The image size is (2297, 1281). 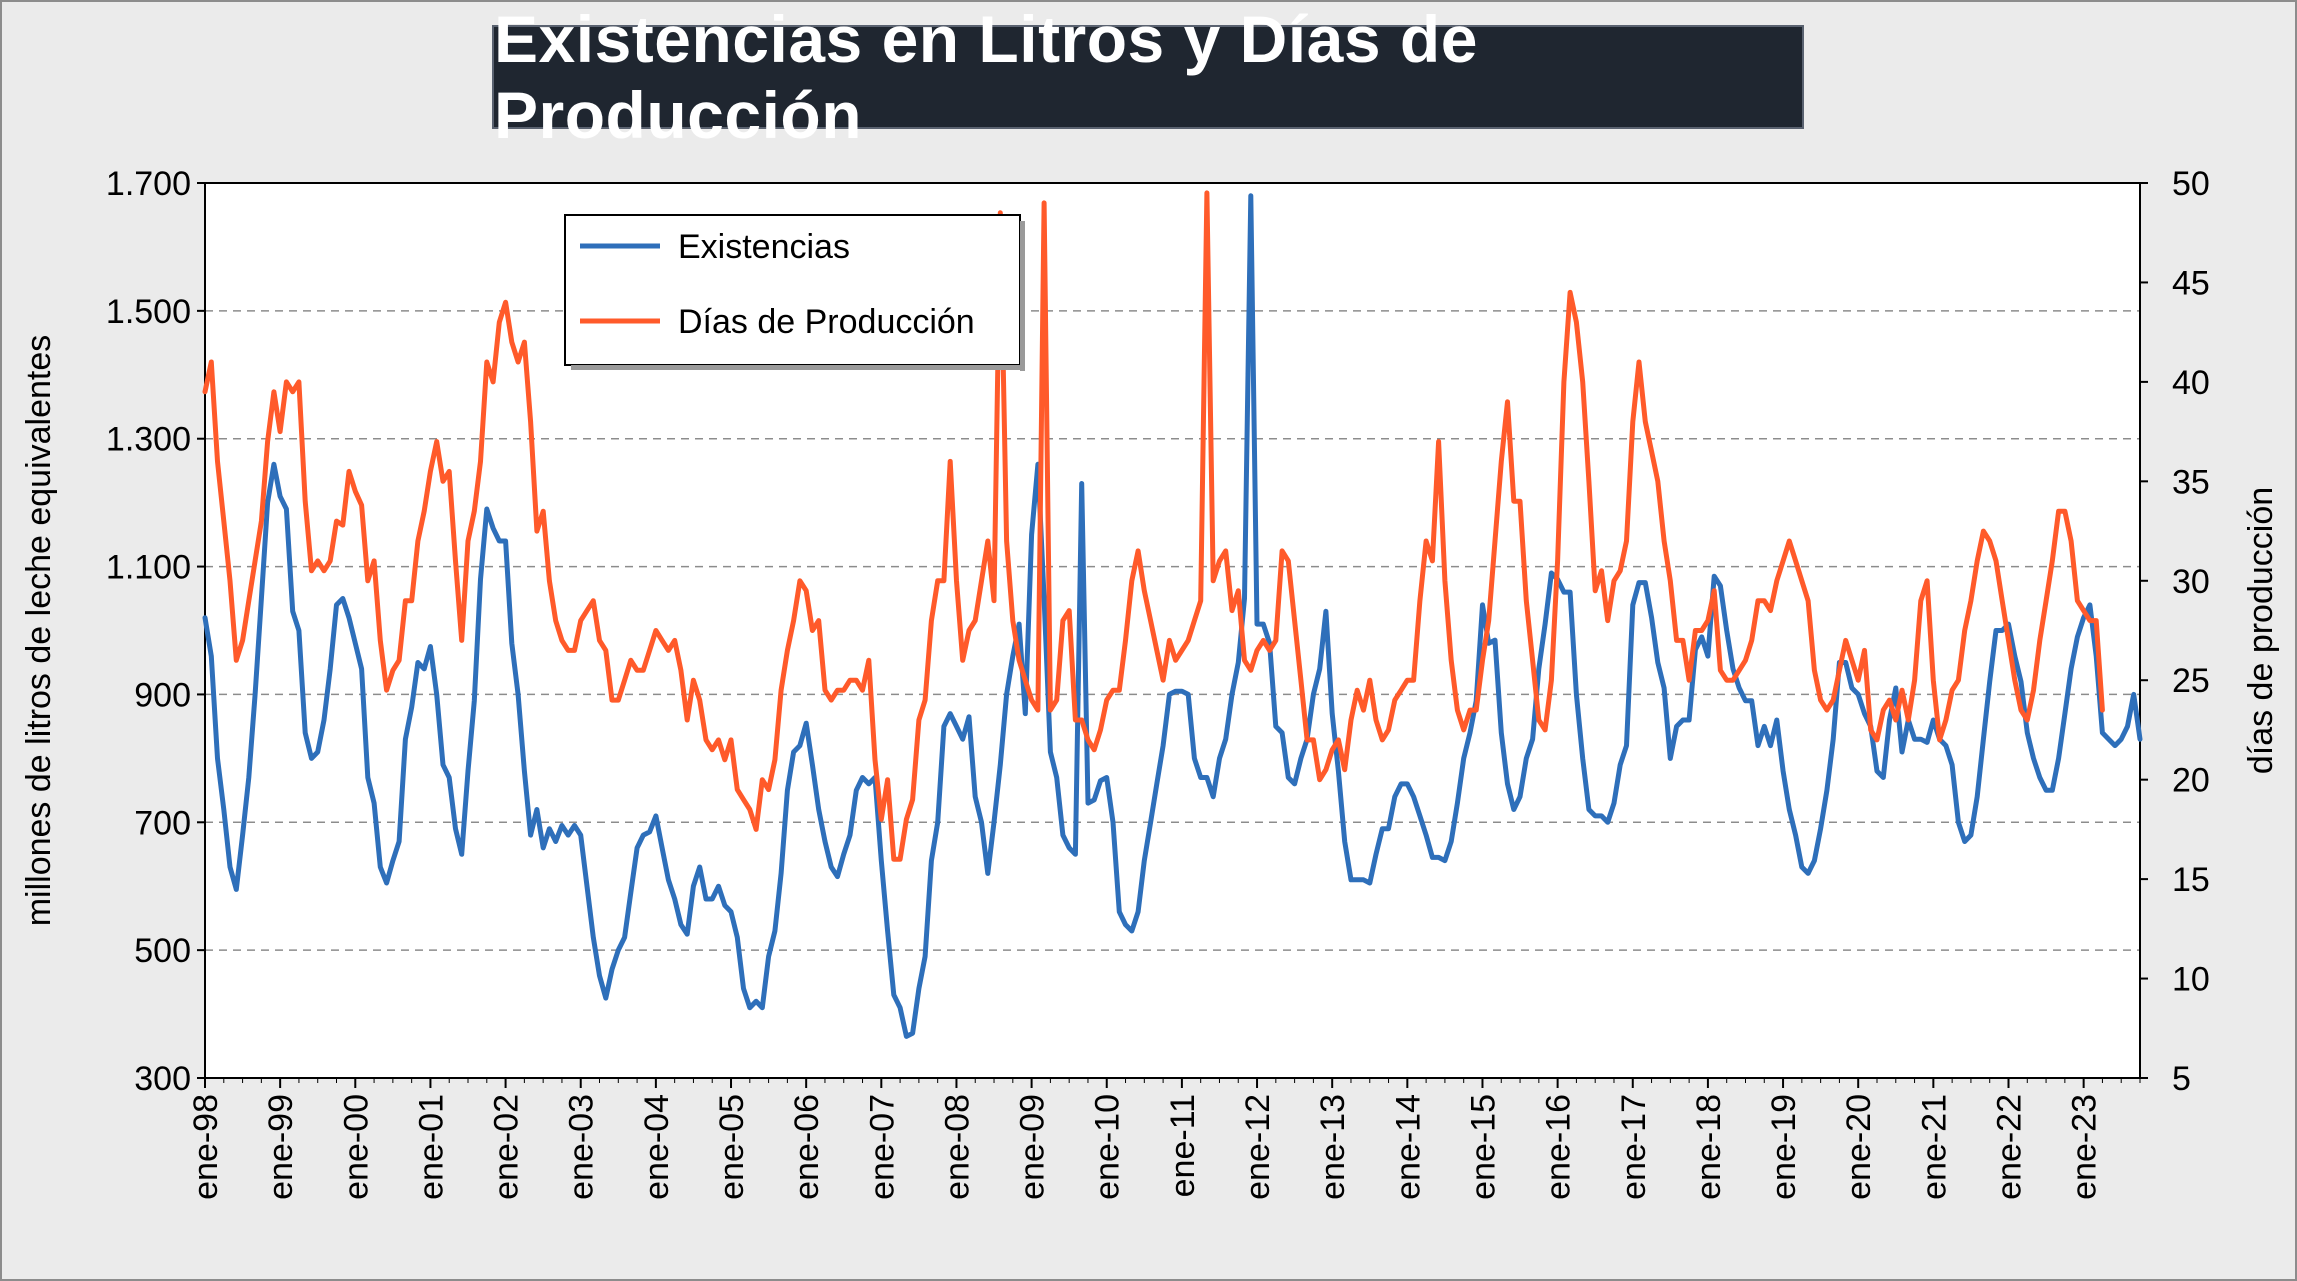 I want to click on y-right-tick-label: 40, so click(x=2191, y=383).